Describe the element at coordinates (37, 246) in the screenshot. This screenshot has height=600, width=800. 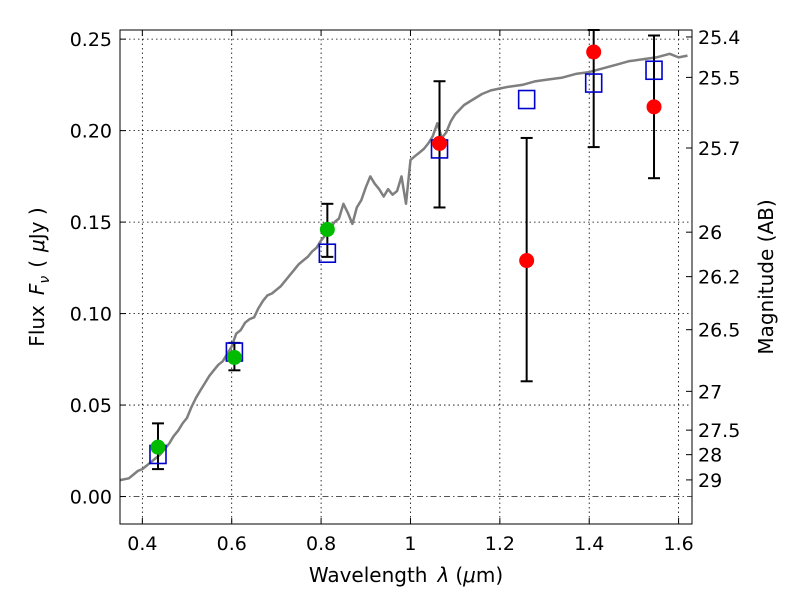
I see `y-axis-title-unit-mu: μ` at that location.